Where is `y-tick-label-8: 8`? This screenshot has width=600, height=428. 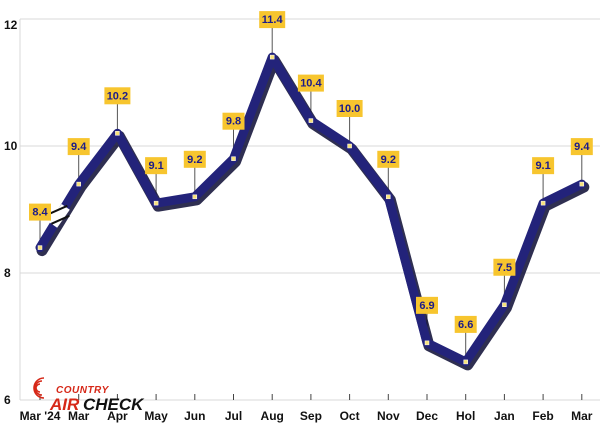 y-tick-label-8: 8 is located at coordinates (7, 273).